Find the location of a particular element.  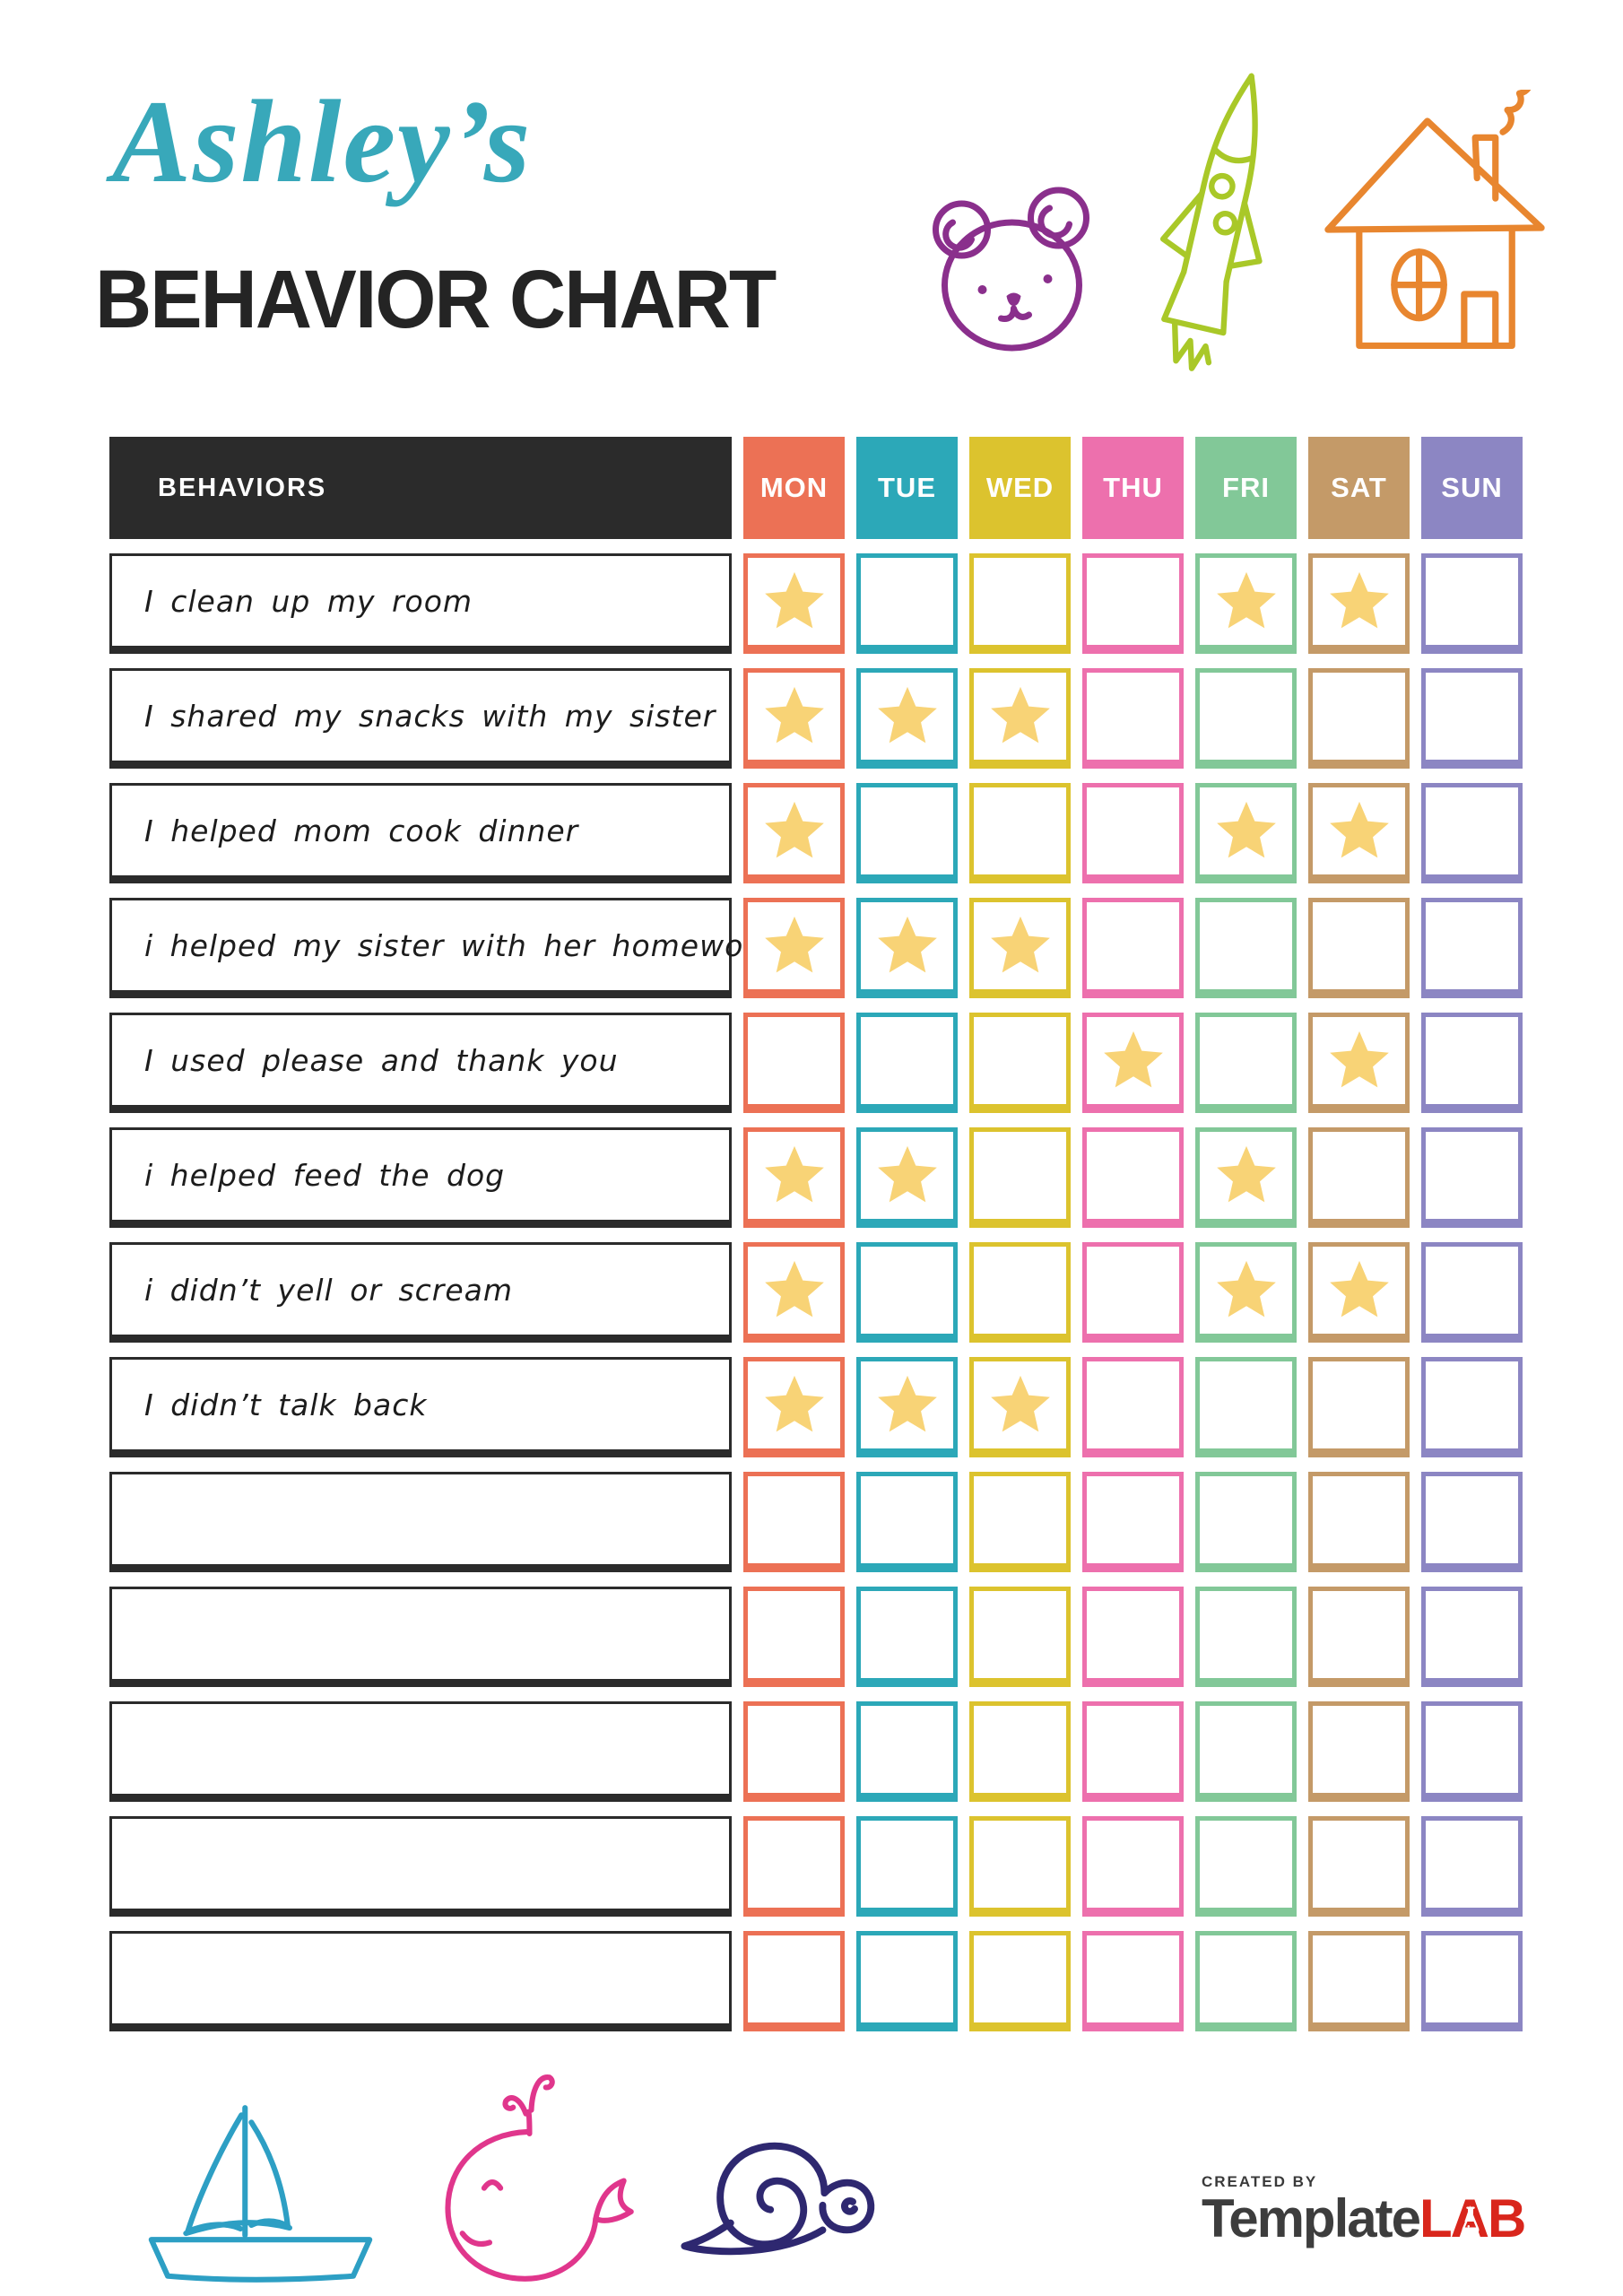

behavior-row-label: I clean up my room is located at coordinates (420, 603).